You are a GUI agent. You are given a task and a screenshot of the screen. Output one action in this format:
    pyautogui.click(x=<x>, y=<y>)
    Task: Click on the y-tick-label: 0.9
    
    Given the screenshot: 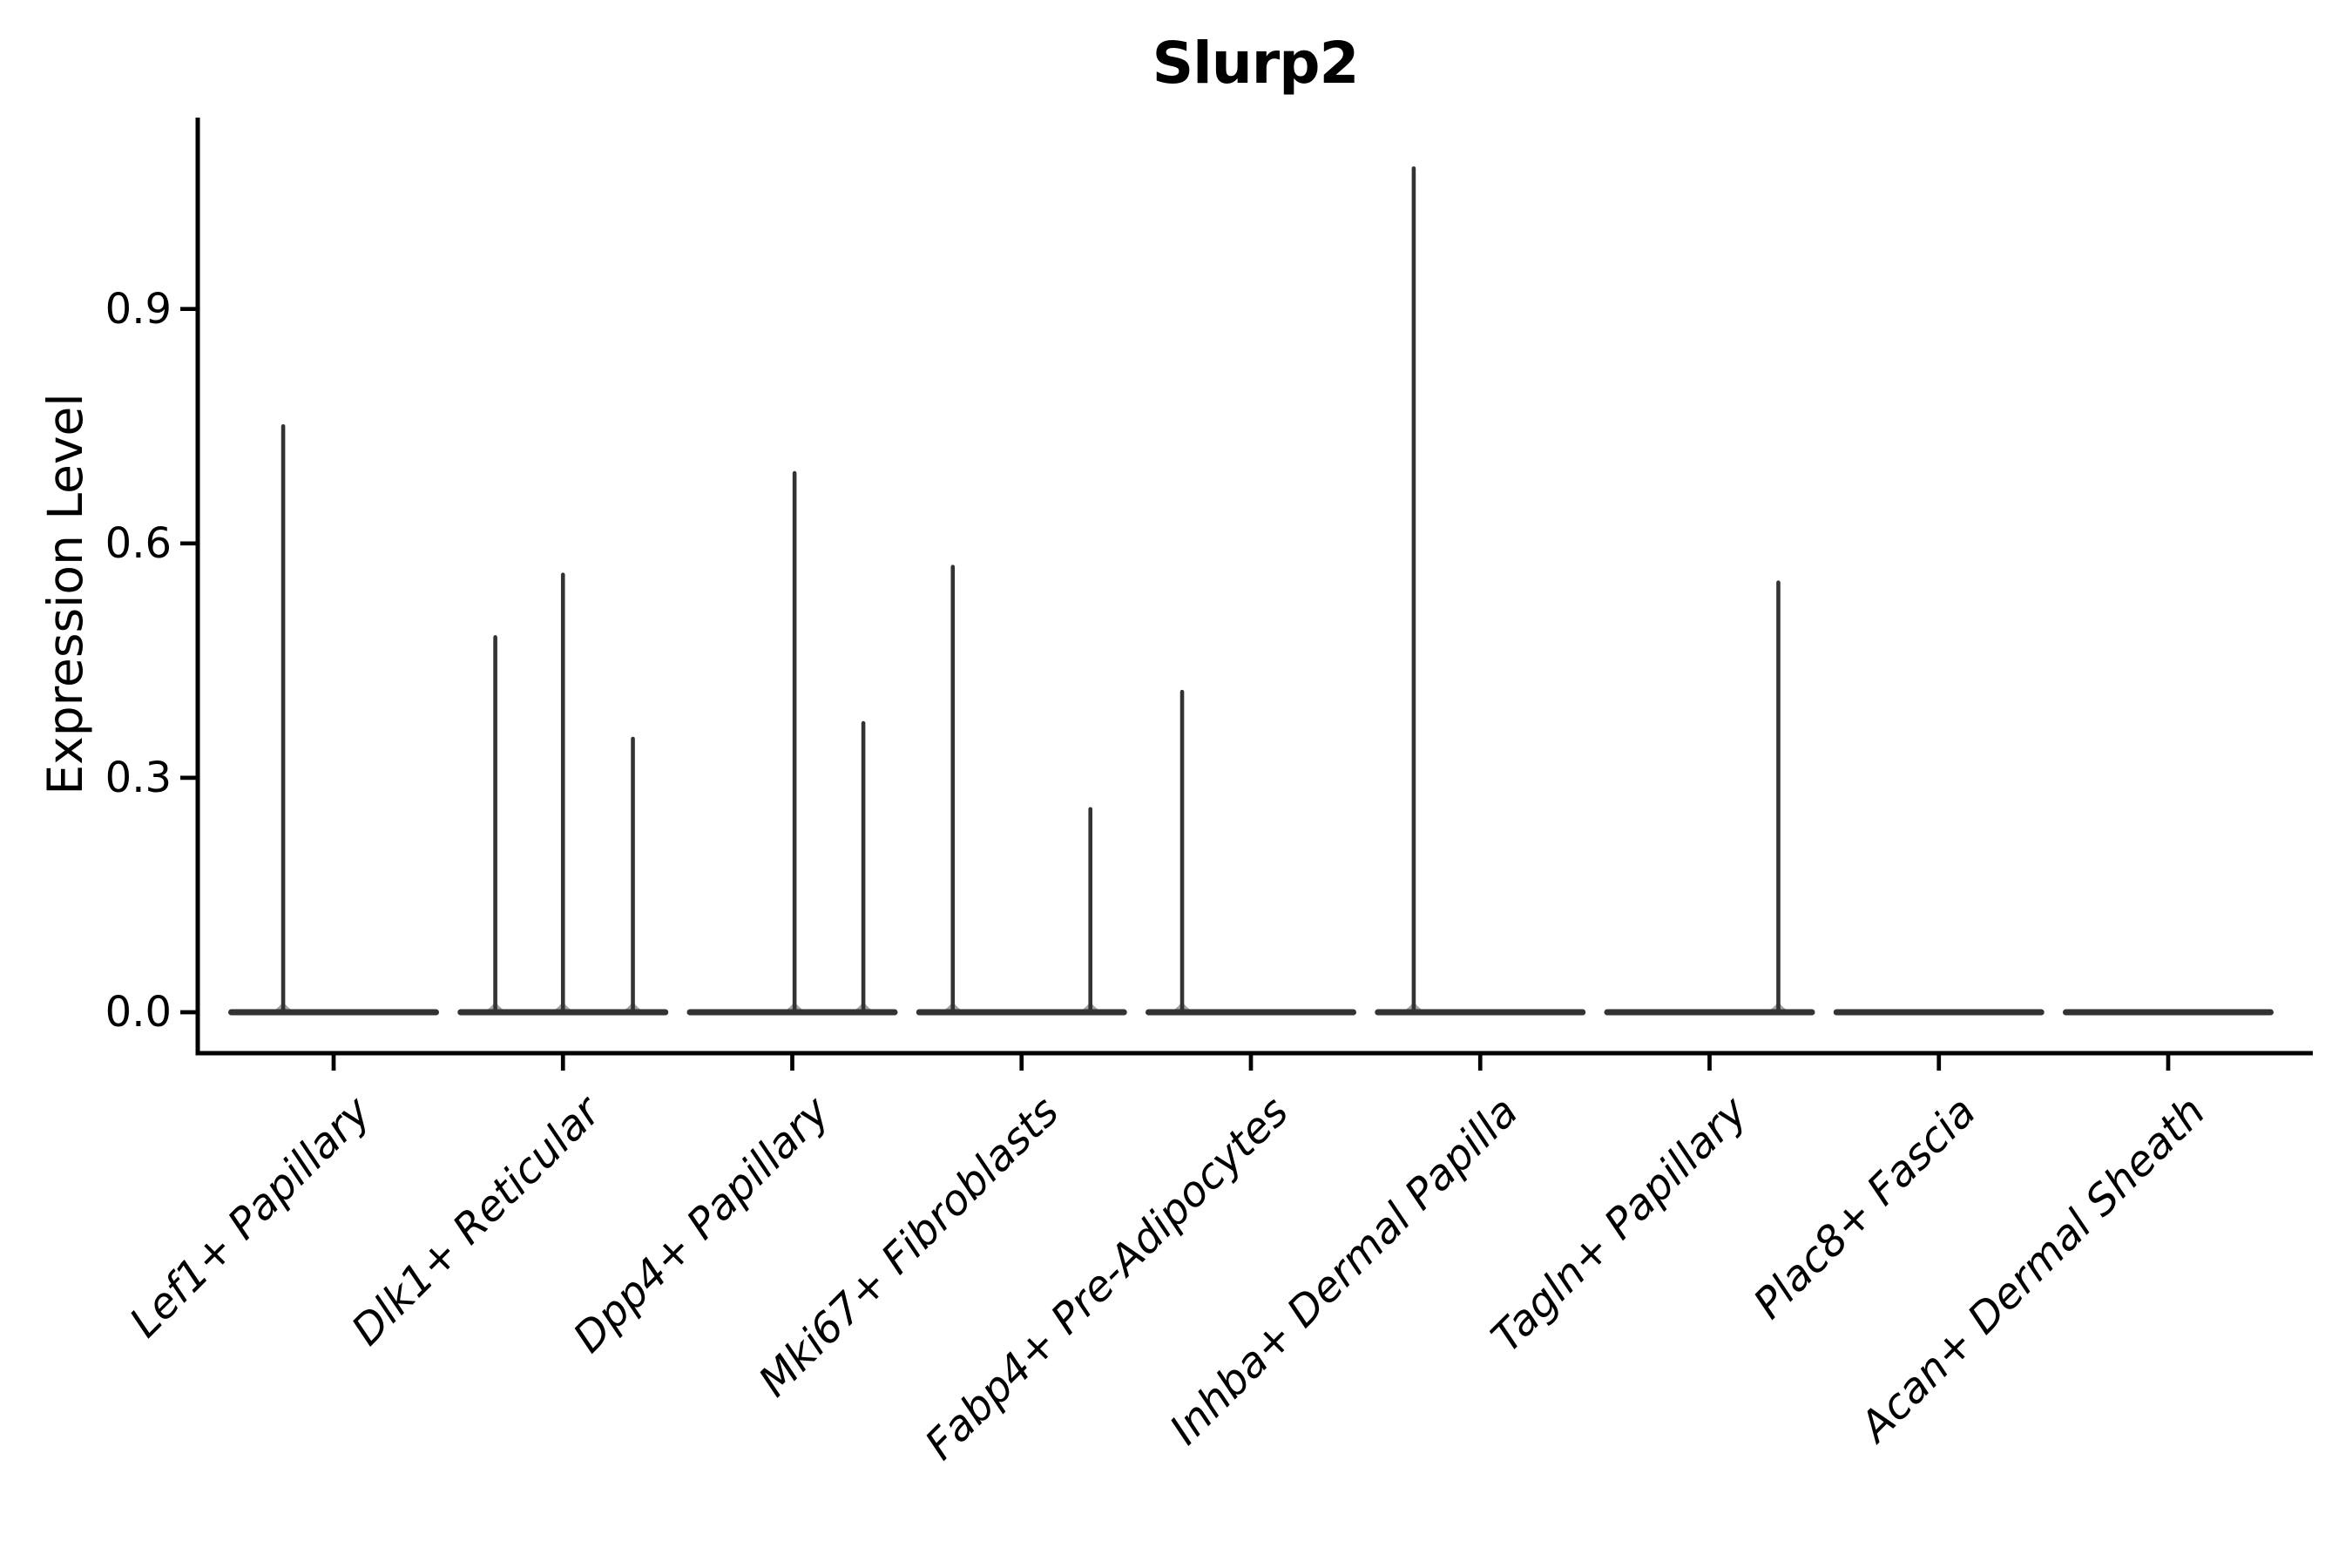 What is the action you would take?
    pyautogui.click(x=138, y=309)
    